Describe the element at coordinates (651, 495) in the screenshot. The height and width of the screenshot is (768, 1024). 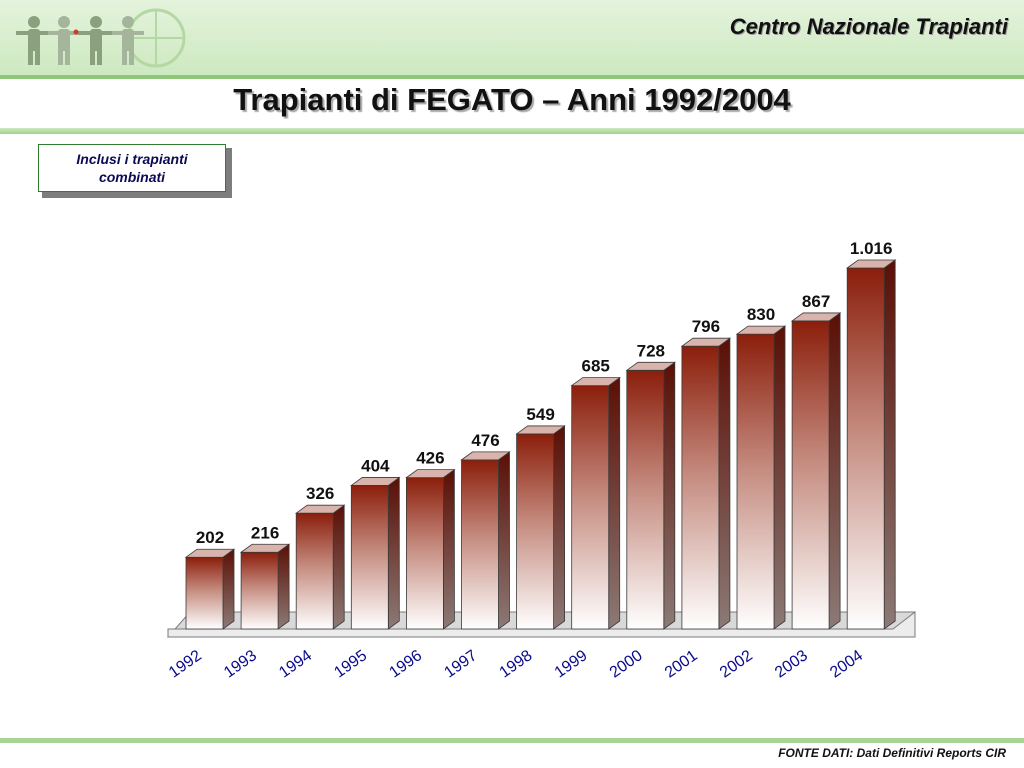
I see `bar-2000` at that location.